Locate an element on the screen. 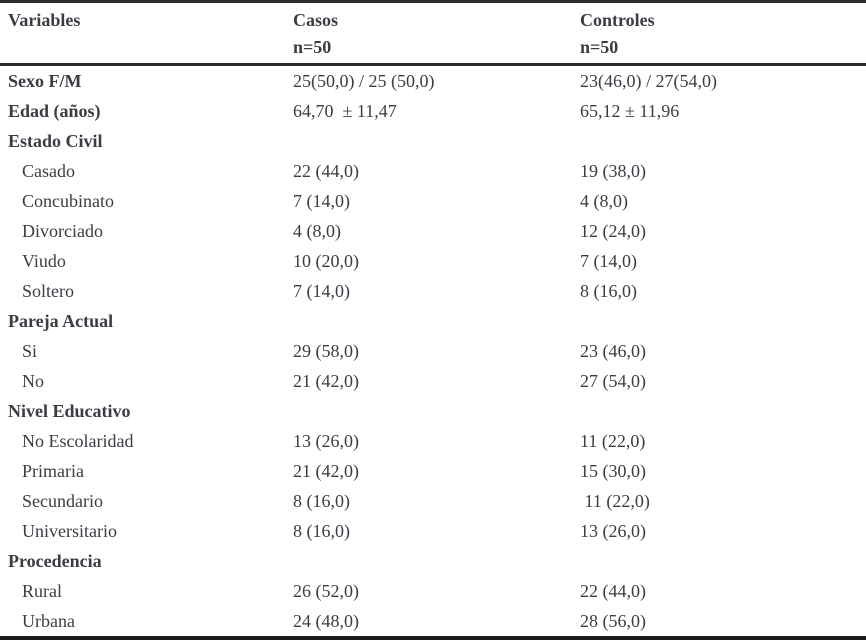 This screenshot has height=640, width=866. cell-variable: Divorciado is located at coordinates (62, 231).